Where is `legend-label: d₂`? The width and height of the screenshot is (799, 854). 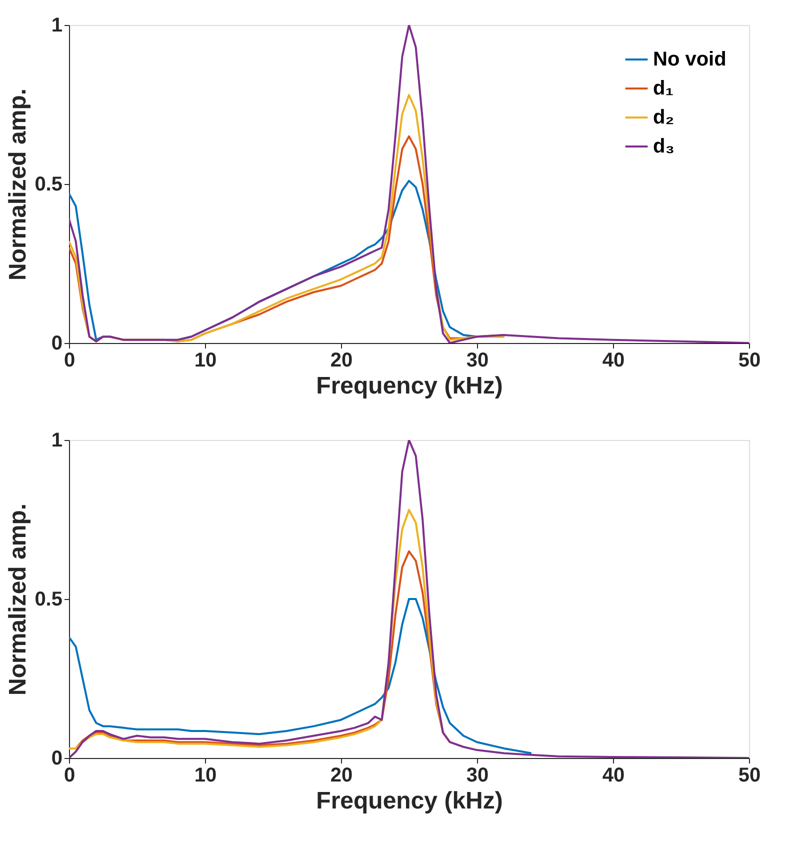 legend-label: d₂ is located at coordinates (663, 117).